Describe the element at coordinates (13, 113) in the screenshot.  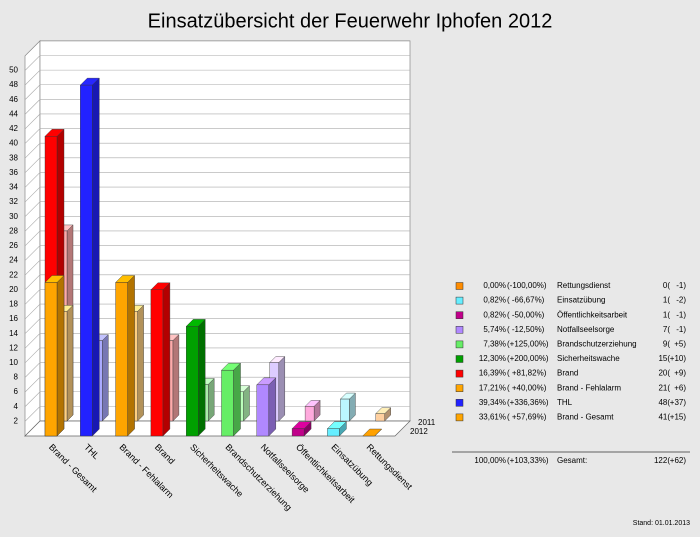
I see `y-tick-label: 44` at that location.